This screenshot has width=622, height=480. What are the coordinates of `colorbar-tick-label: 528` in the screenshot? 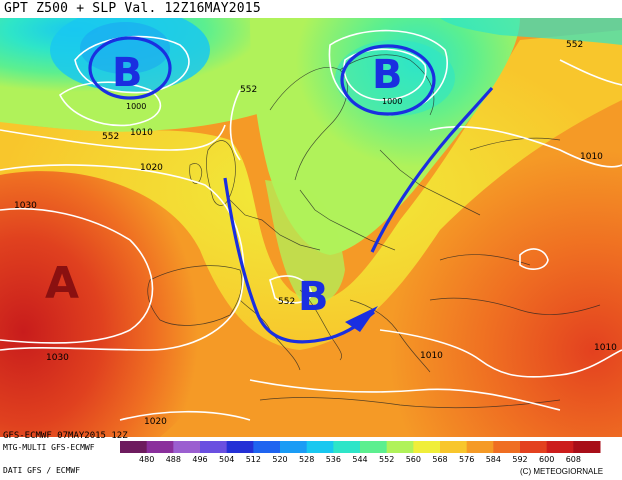 It's located at (306, 459).